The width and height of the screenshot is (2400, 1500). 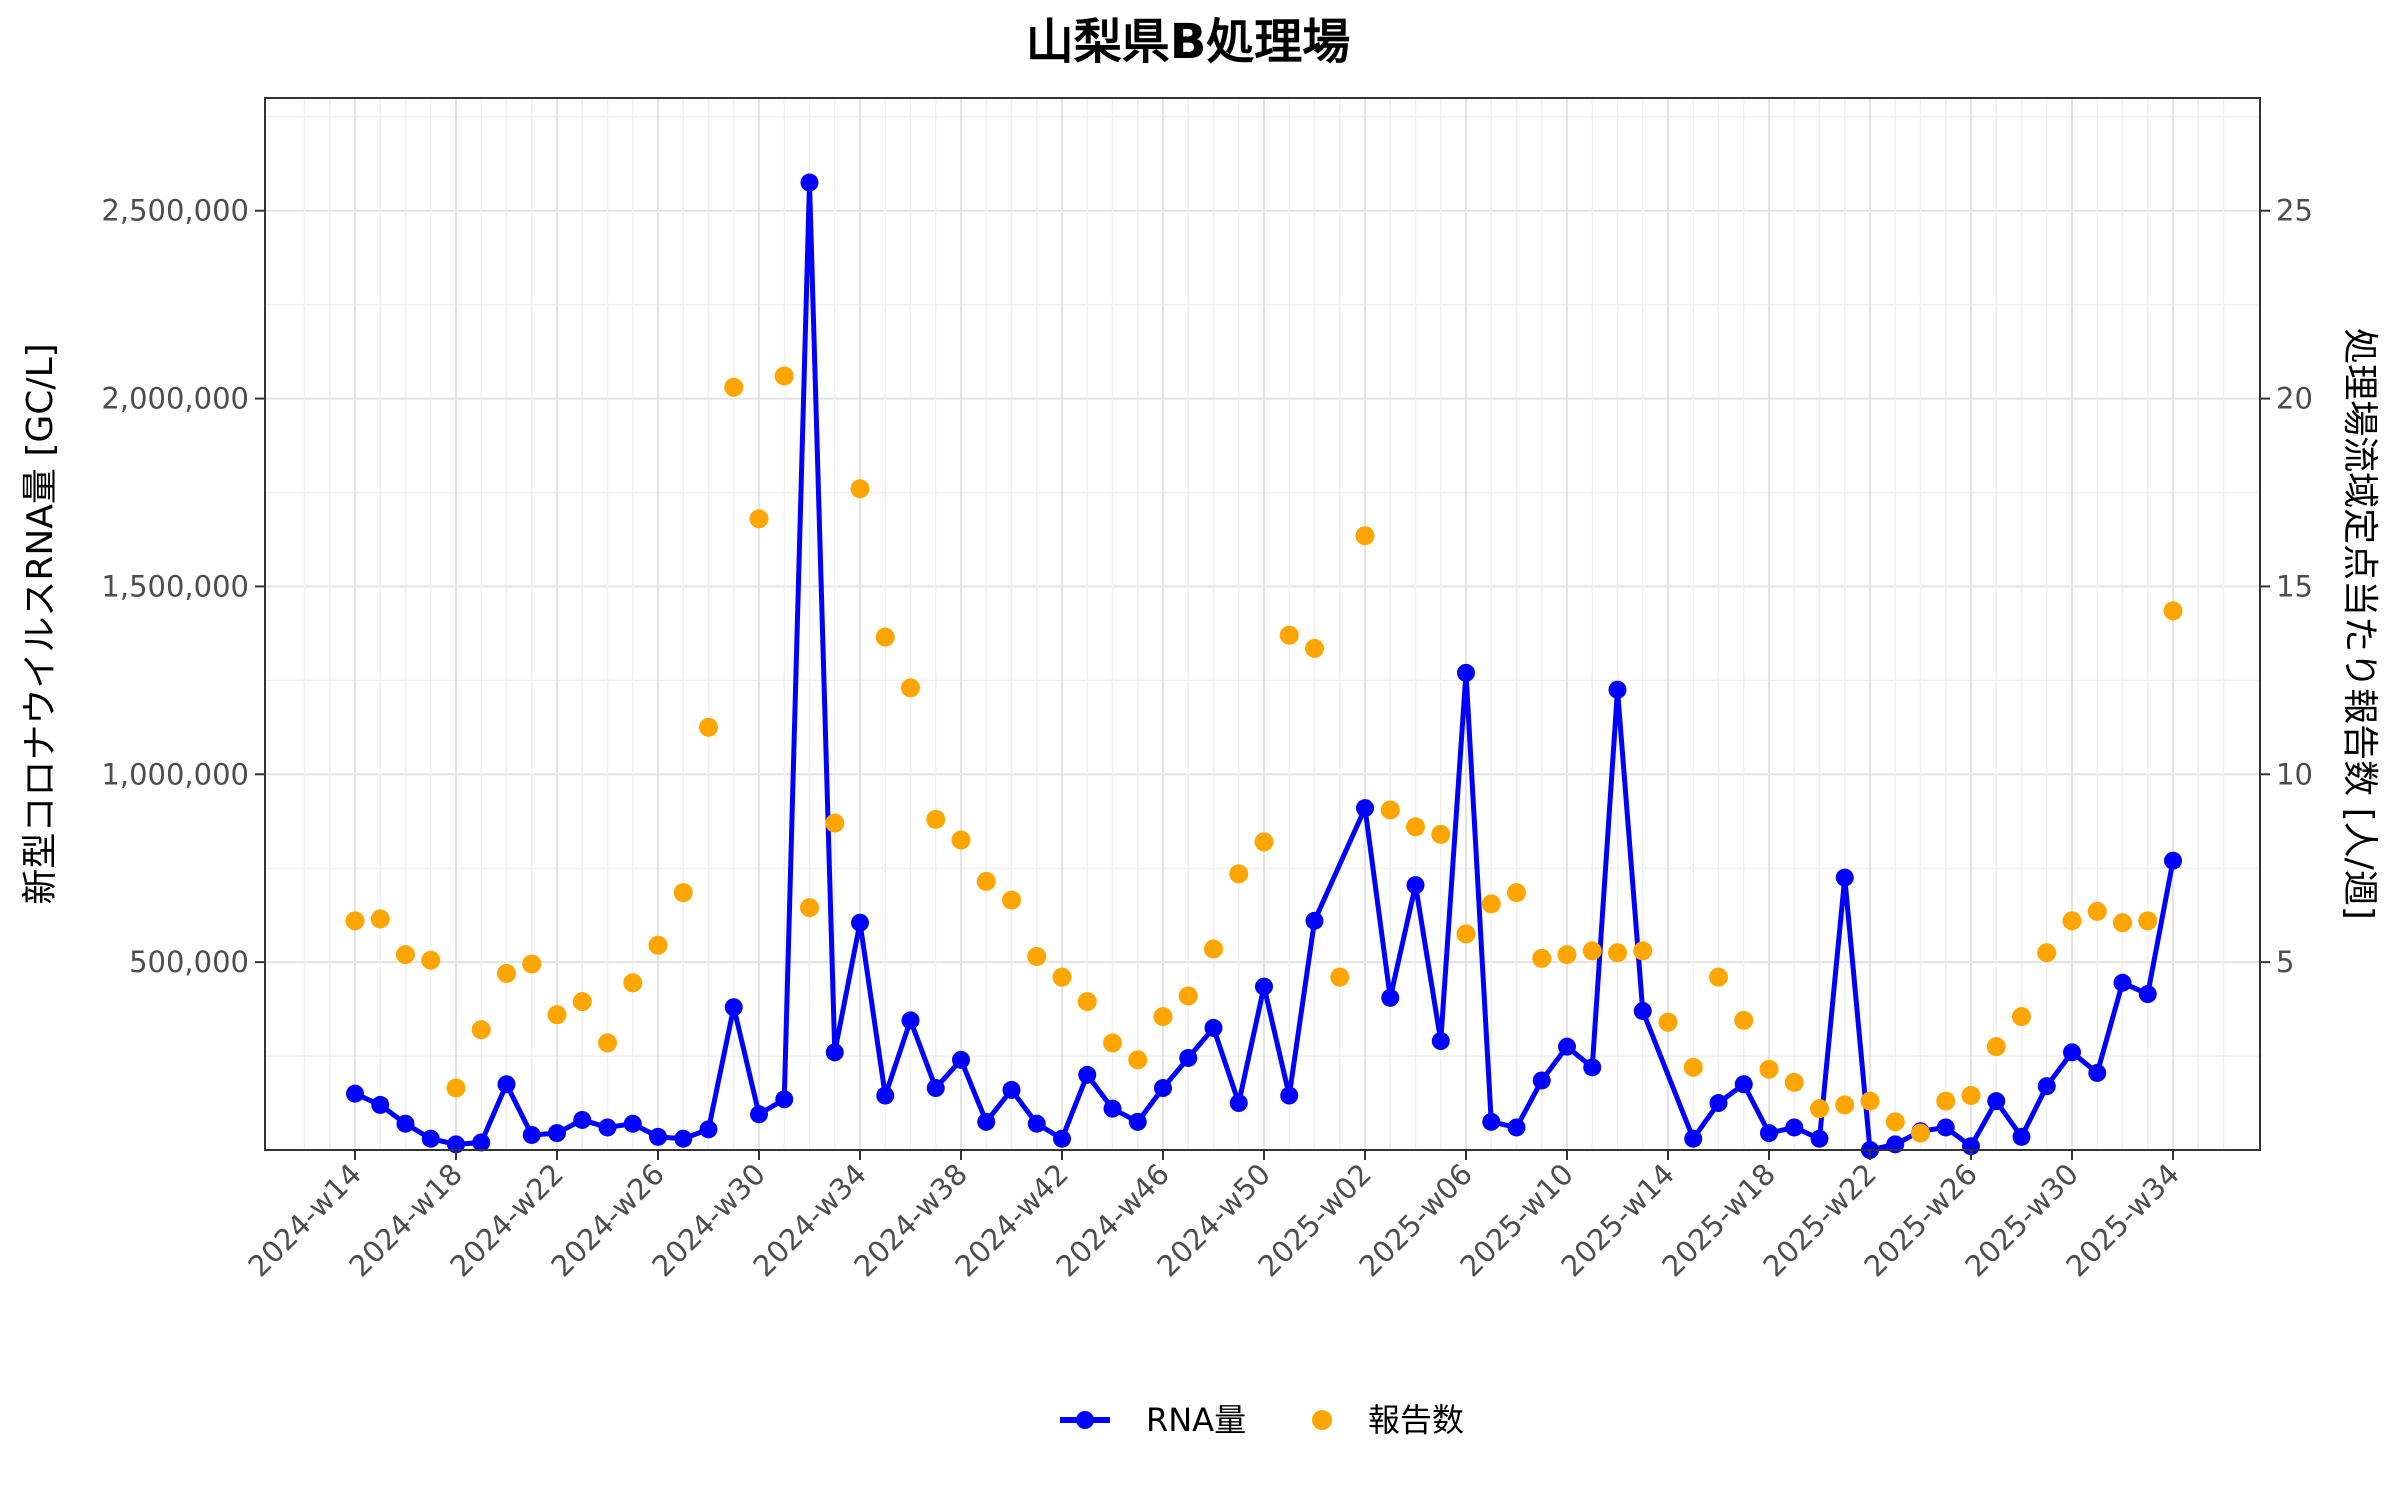 What do you see at coordinates (1262, 1420) in the screenshot?
I see `legend: RNA量 報告数` at bounding box center [1262, 1420].